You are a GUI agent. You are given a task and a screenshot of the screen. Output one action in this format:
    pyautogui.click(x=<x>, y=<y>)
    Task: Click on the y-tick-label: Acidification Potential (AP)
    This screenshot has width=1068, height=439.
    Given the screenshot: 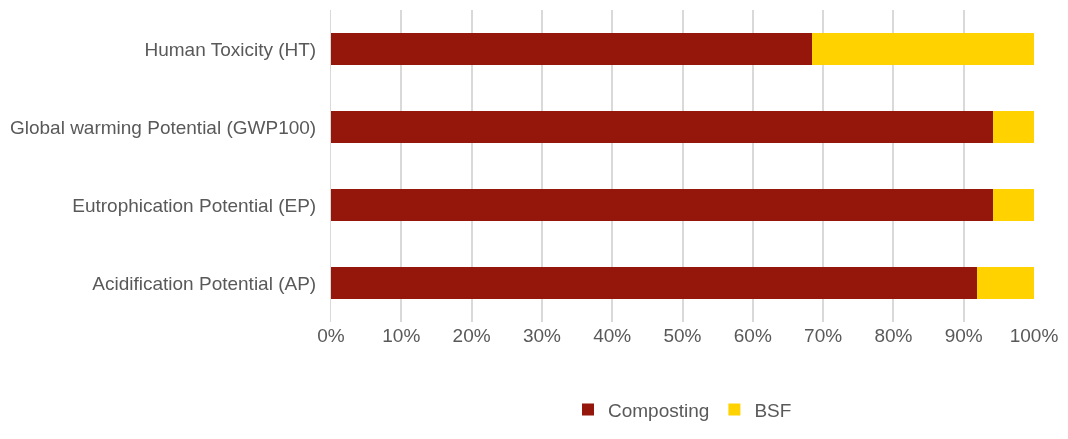 What is the action you would take?
    pyautogui.click(x=204, y=283)
    